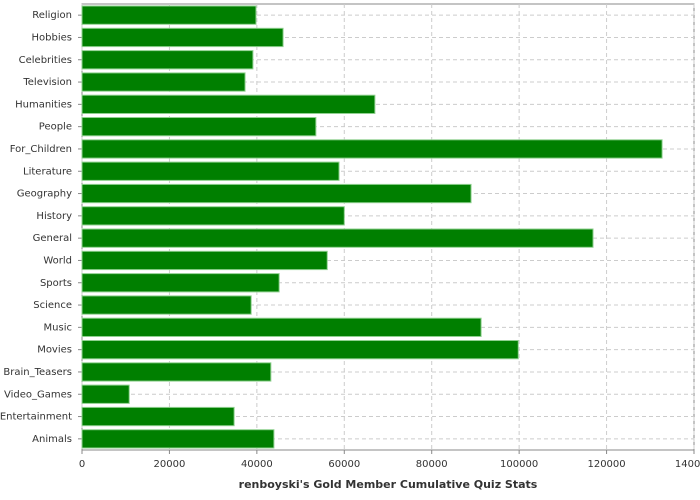 Image resolution: width=700 pixels, height=500 pixels. I want to click on y-tick-label: World, so click(57, 260).